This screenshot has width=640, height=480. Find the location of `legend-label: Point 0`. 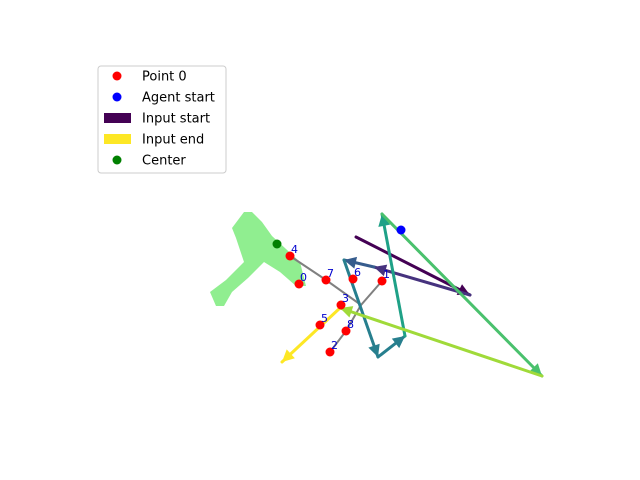

legend-label: Point 0 is located at coordinates (164, 77).